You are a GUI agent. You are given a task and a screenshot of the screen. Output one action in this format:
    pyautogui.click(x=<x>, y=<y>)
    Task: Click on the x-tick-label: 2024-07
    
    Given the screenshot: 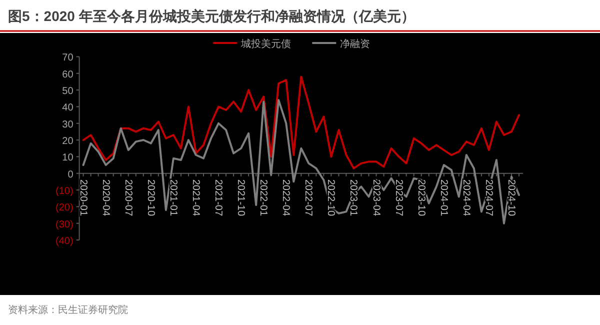 What is the action you would take?
    pyautogui.click(x=488, y=197)
    